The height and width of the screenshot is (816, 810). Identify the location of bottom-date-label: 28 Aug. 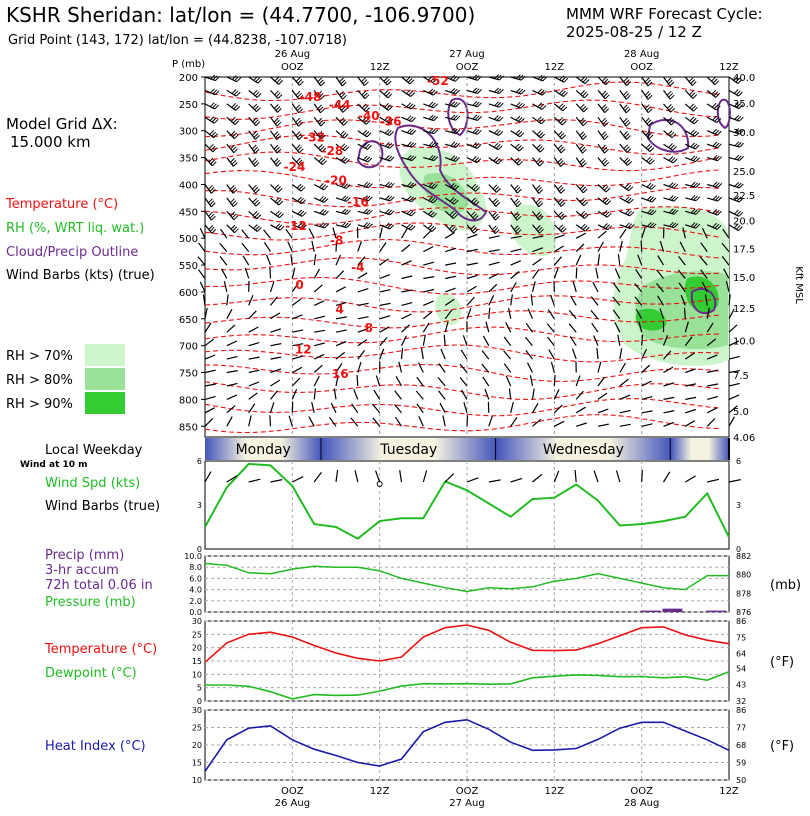
(641, 803).